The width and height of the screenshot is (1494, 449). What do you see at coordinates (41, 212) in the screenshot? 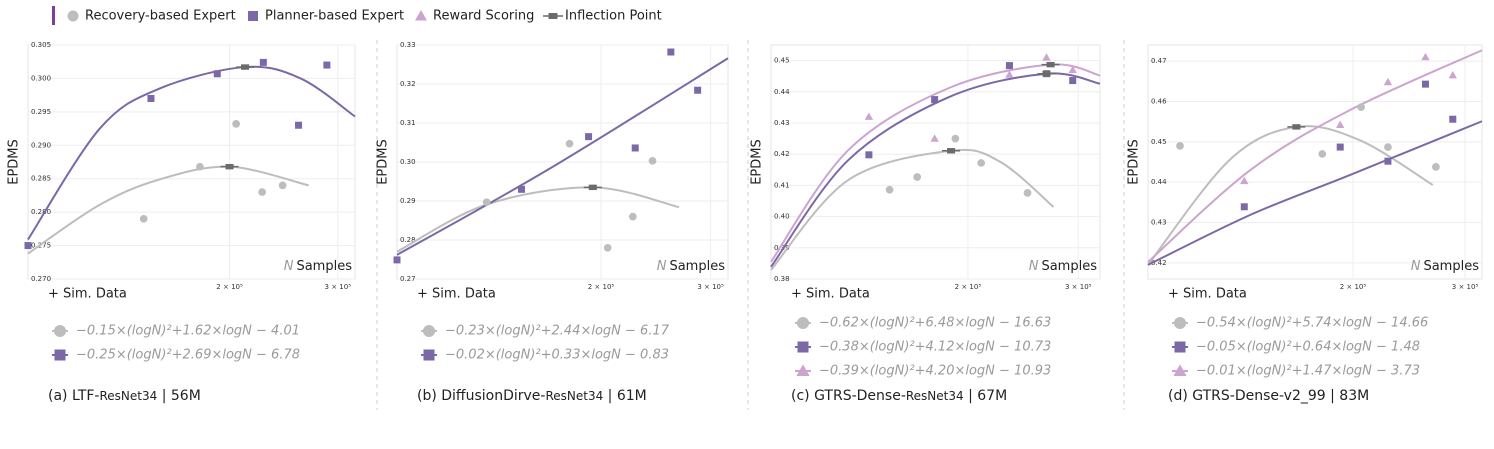
I see `y-tick-label: 0.280` at bounding box center [41, 212].